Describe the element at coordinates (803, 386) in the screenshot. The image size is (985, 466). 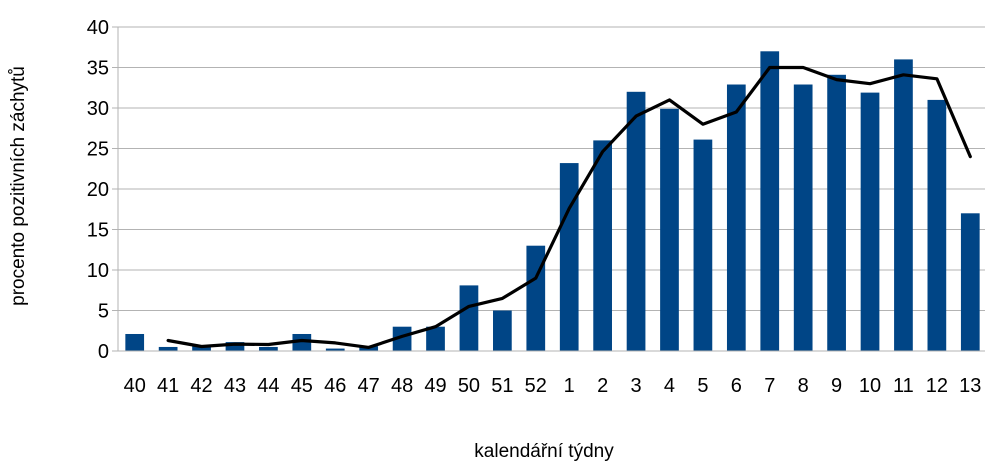
I see `x-tick-label: 8` at that location.